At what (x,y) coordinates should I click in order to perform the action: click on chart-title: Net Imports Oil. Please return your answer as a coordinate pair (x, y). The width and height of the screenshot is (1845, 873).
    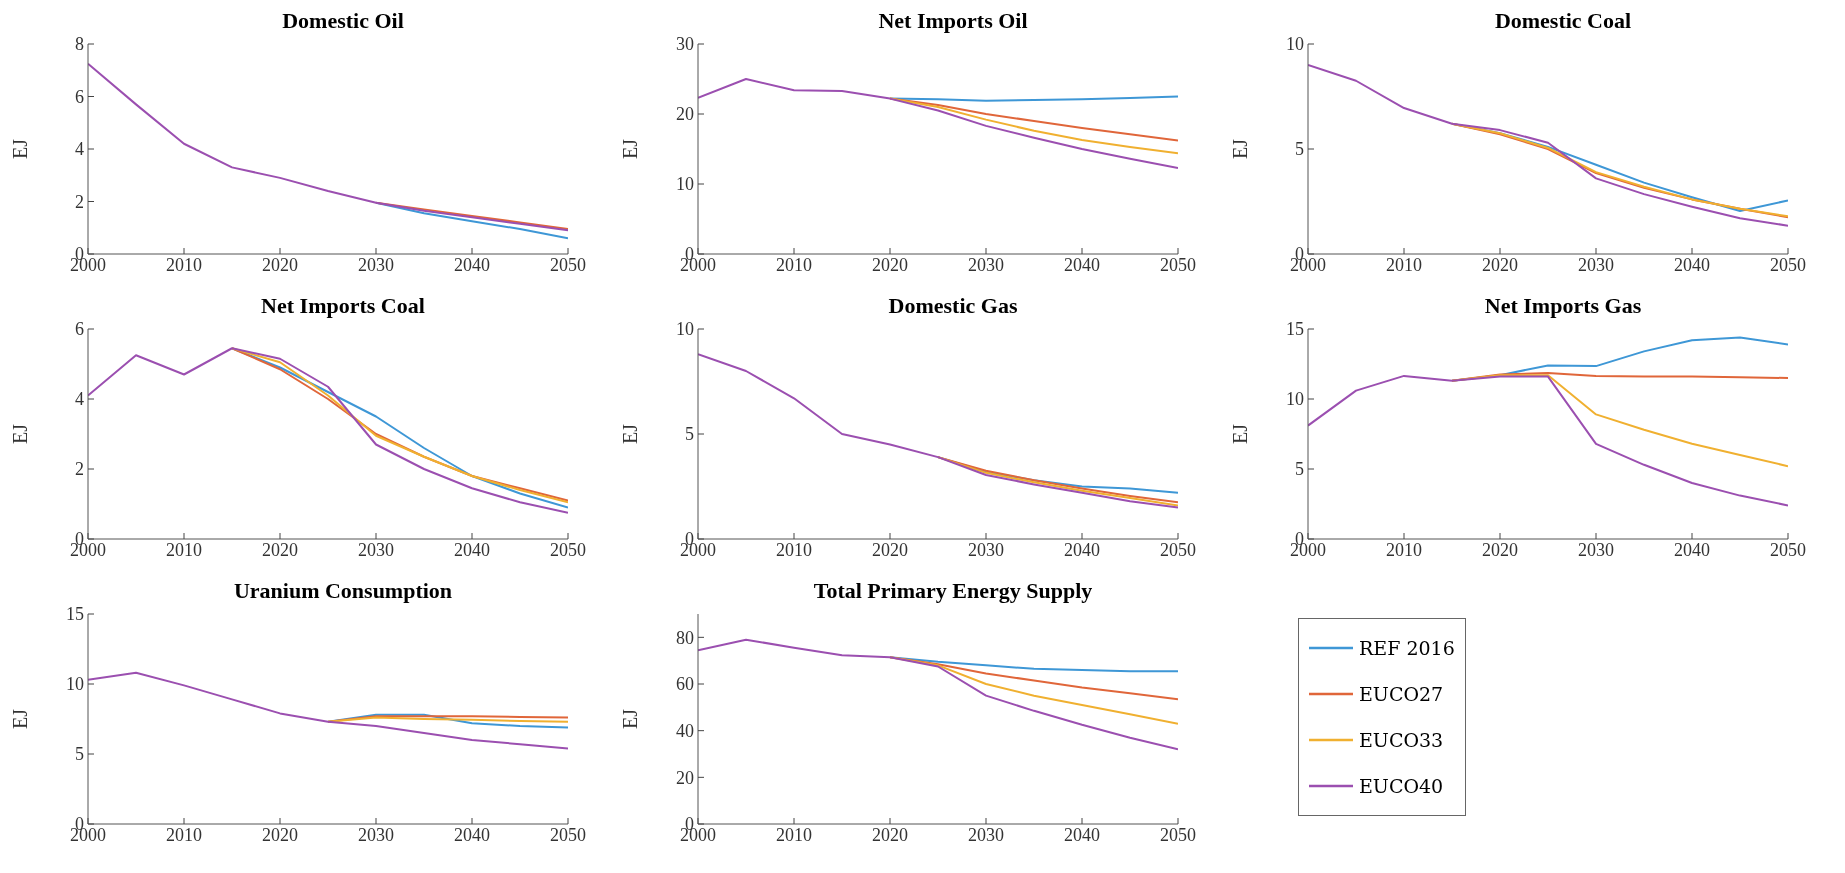
    Looking at the image, I should click on (953, 21).